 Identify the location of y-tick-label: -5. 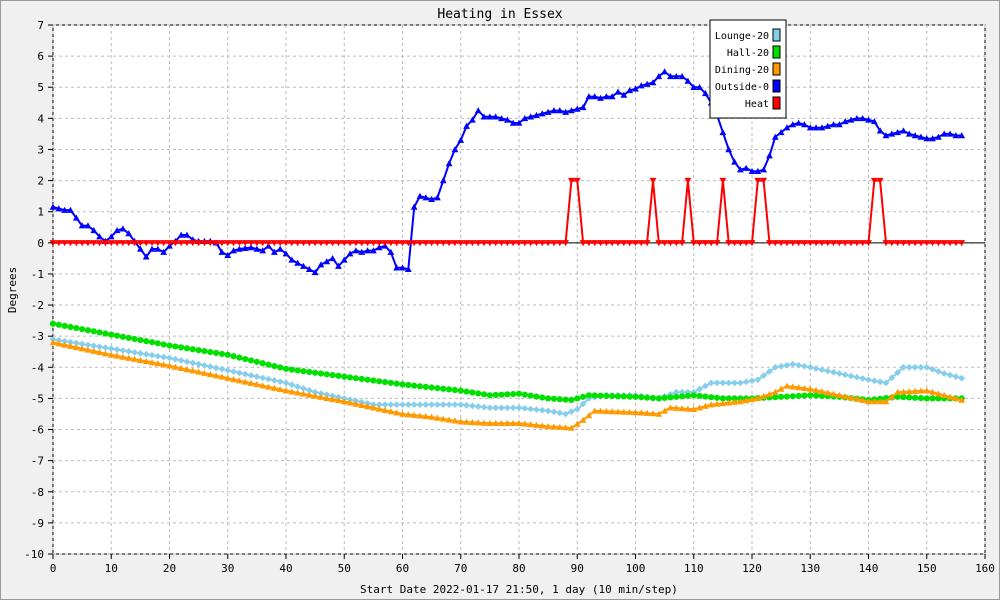
(37, 398).